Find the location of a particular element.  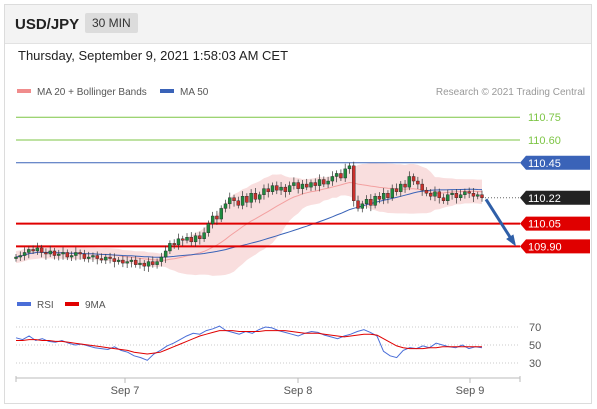

ma50-line is located at coordinates (249, 223).